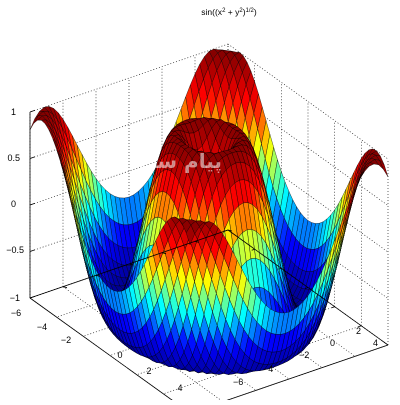 The height and width of the screenshot is (405, 400). What do you see at coordinates (180, 161) in the screenshot?
I see `watermark: پیام سرا` at bounding box center [180, 161].